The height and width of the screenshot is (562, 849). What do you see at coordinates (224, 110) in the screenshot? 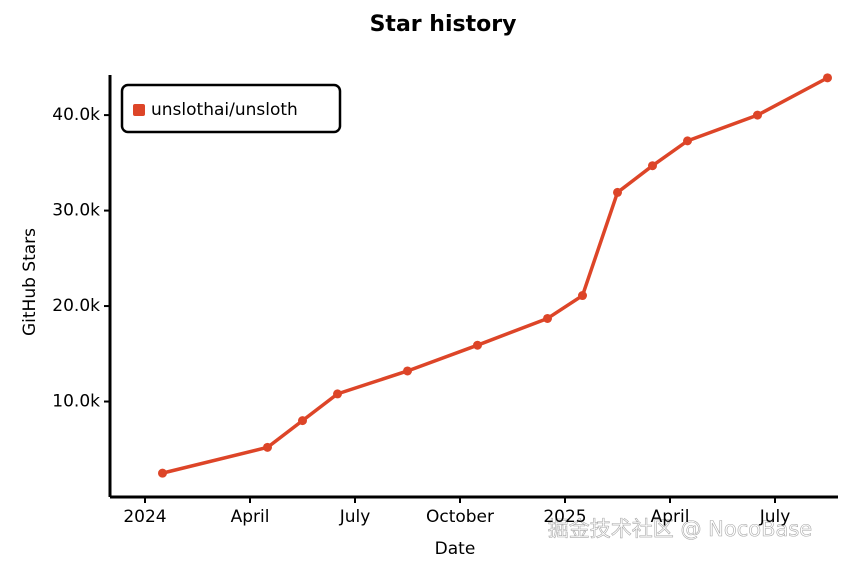
I see `legend-label: unslothai/unsloth` at bounding box center [224, 110].